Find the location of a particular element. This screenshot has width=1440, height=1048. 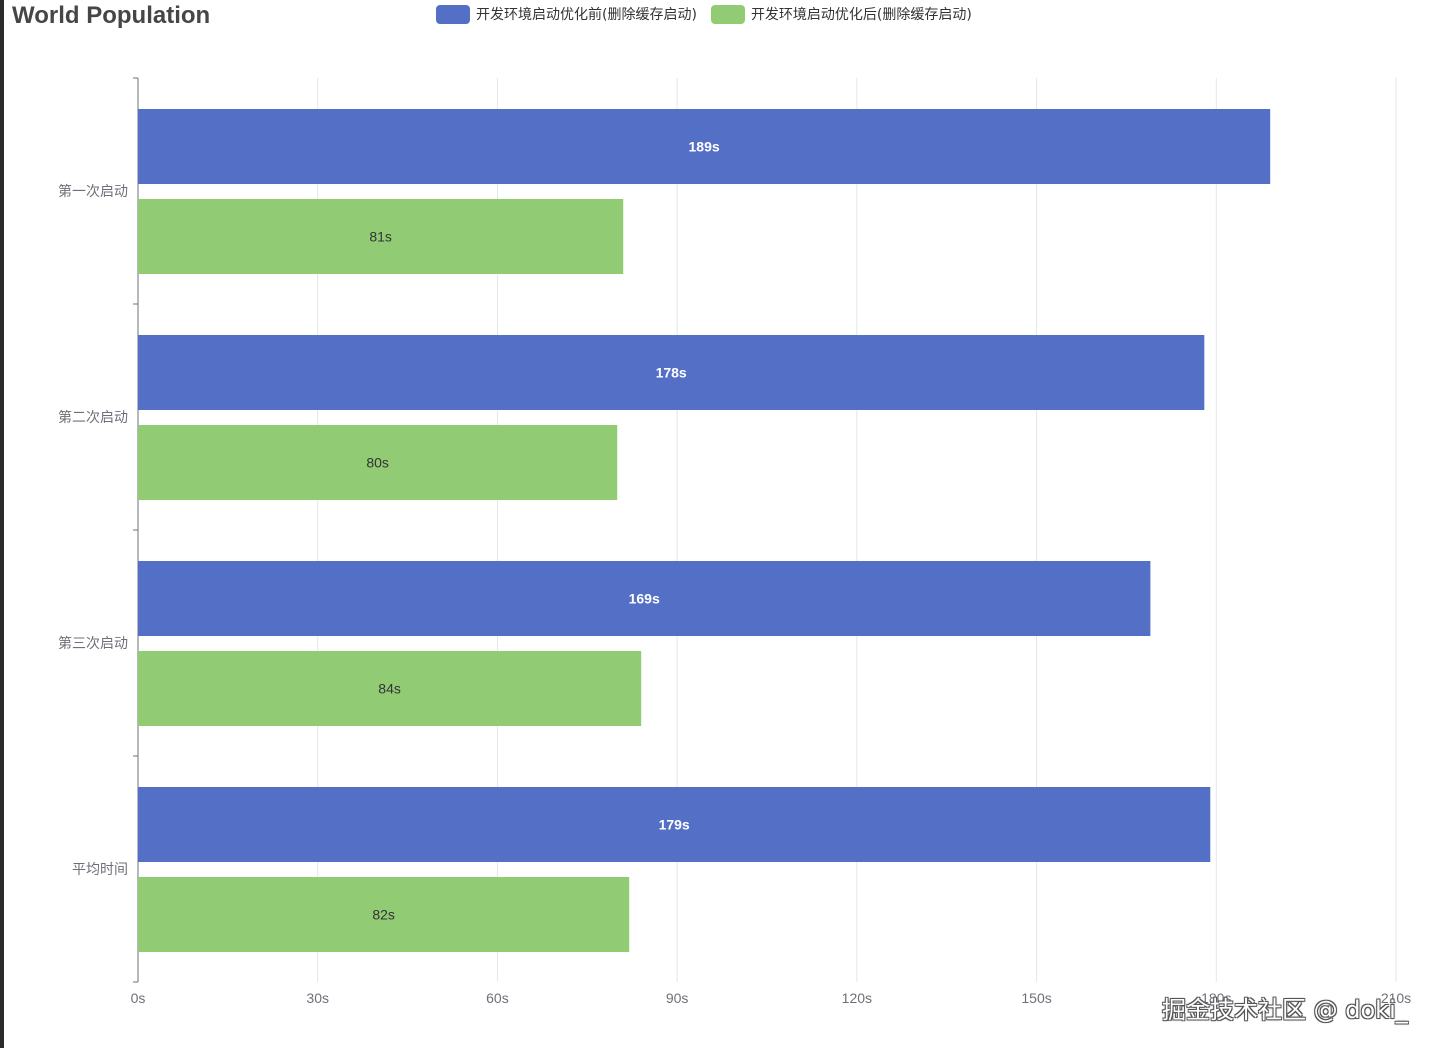

x-tick-label: 180s is located at coordinates (1216, 998).